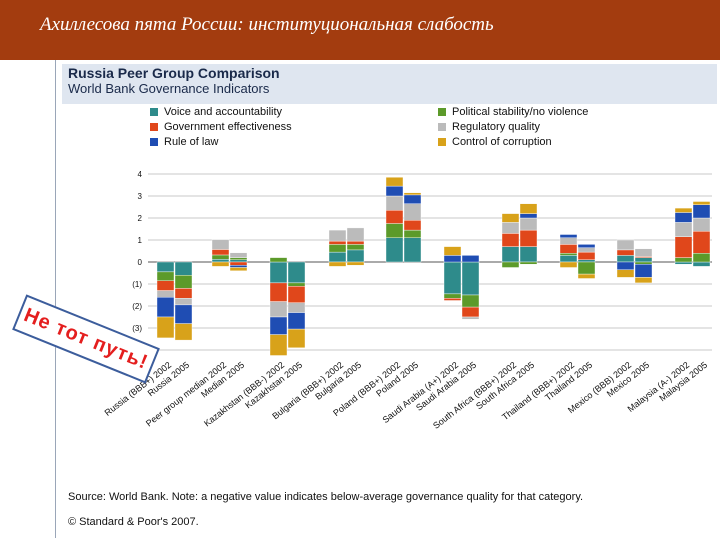  I want to click on y-tick-label: 2, so click(140, 218).